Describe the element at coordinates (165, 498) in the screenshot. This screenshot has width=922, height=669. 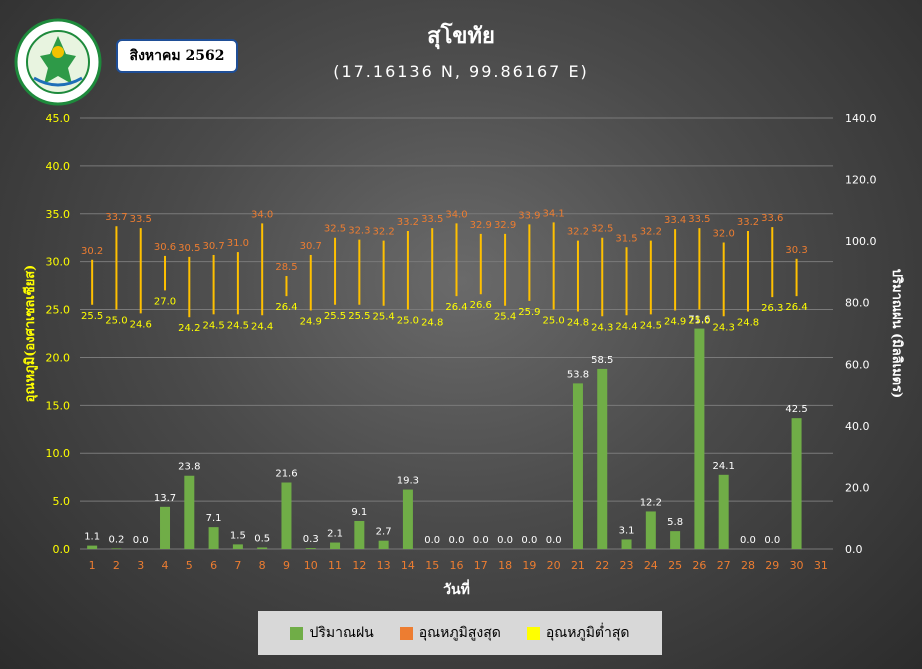
I see `rain-data-label: 13.7` at that location.